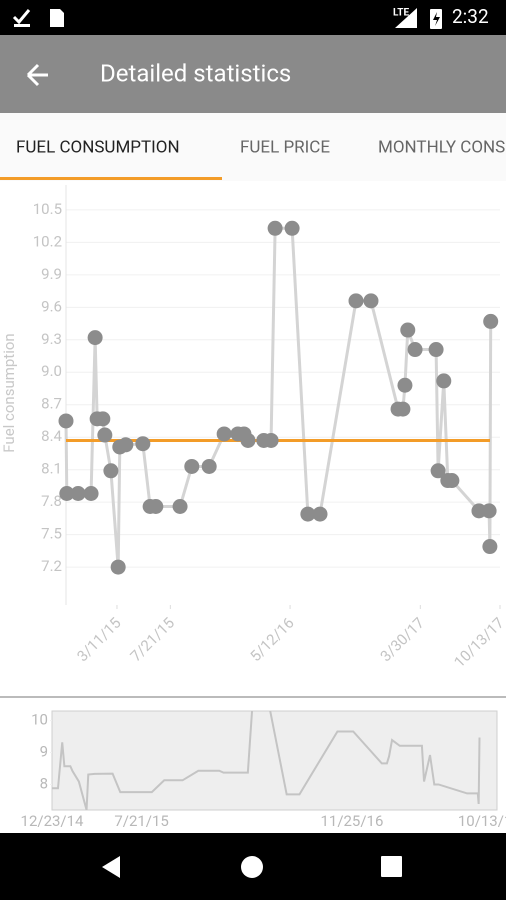 This screenshot has height=900, width=506. I want to click on y-tick-label: 9.9, so click(51, 274).